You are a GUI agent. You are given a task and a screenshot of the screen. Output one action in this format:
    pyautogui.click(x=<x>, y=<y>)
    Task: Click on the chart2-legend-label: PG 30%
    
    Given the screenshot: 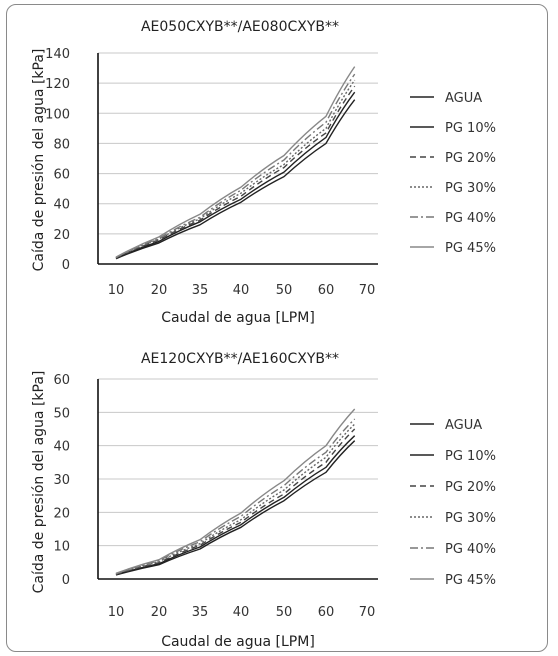 What is the action you would take?
    pyautogui.click(x=470, y=518)
    